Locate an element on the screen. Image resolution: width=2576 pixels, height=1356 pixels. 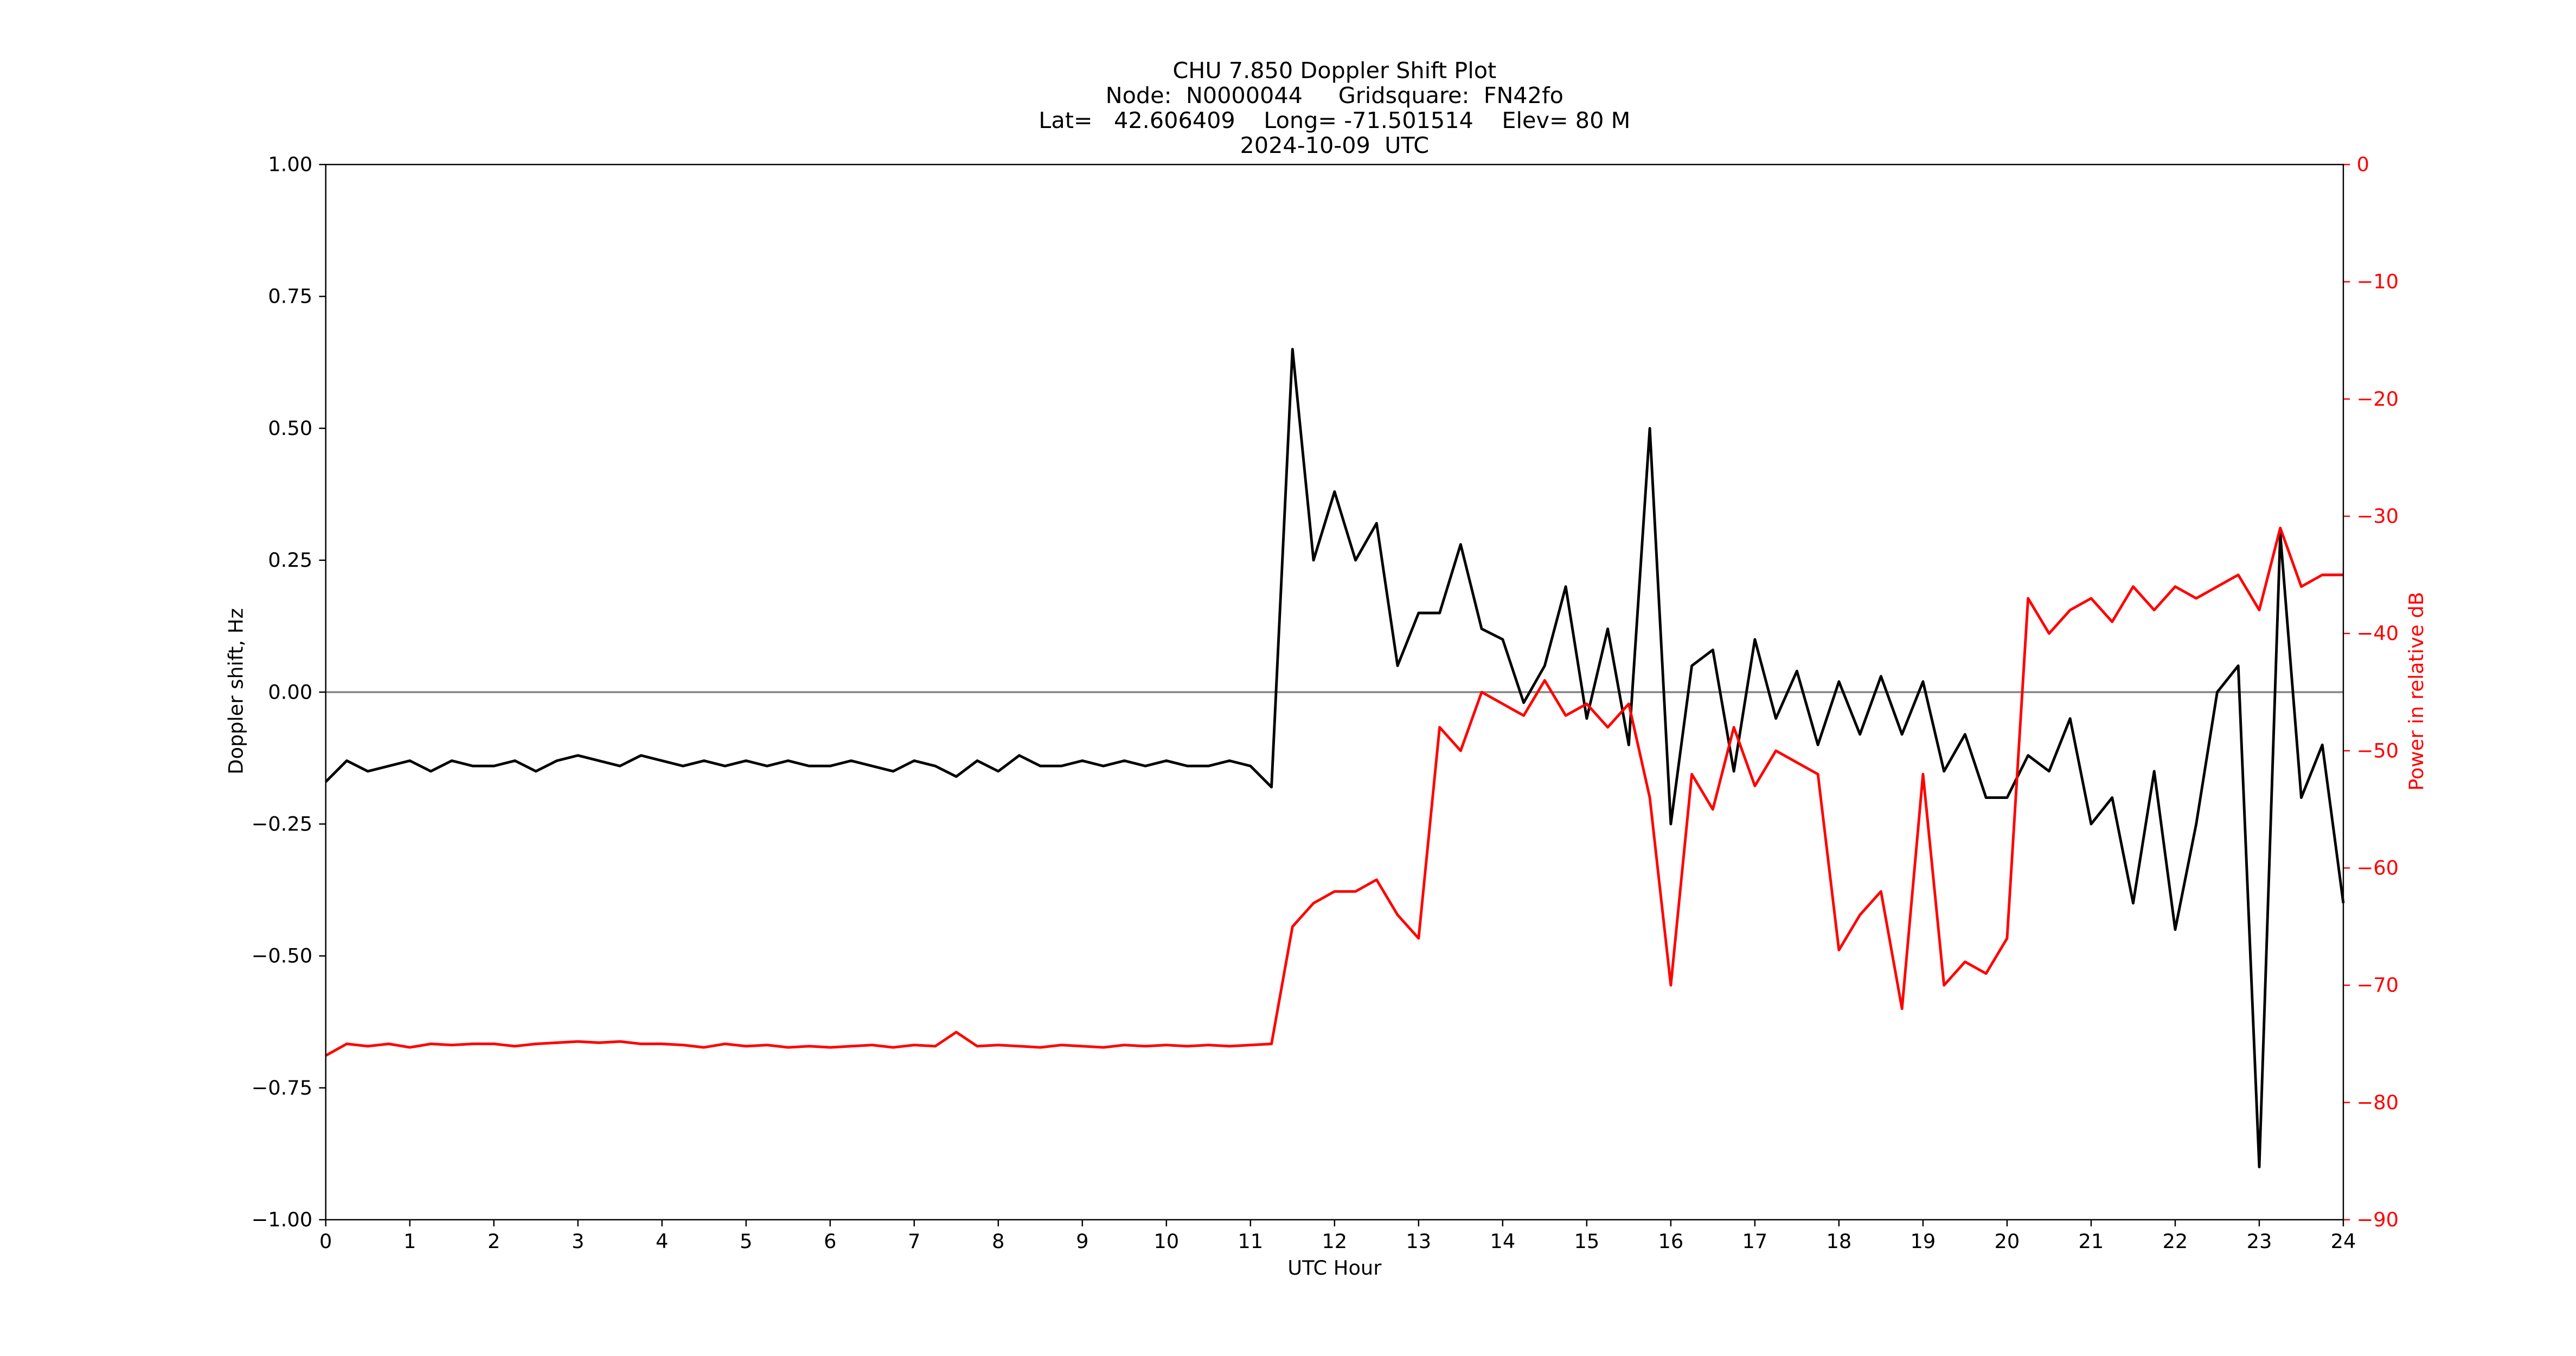
y2-tick-label: −10 is located at coordinates (2377, 281).